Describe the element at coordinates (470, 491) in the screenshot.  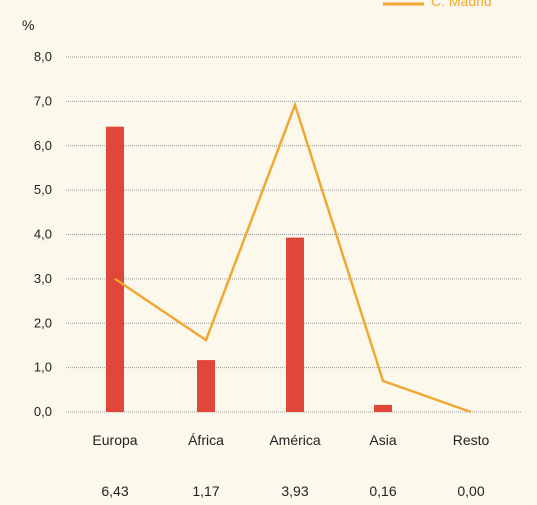
I see `value-label: 0,00` at that location.